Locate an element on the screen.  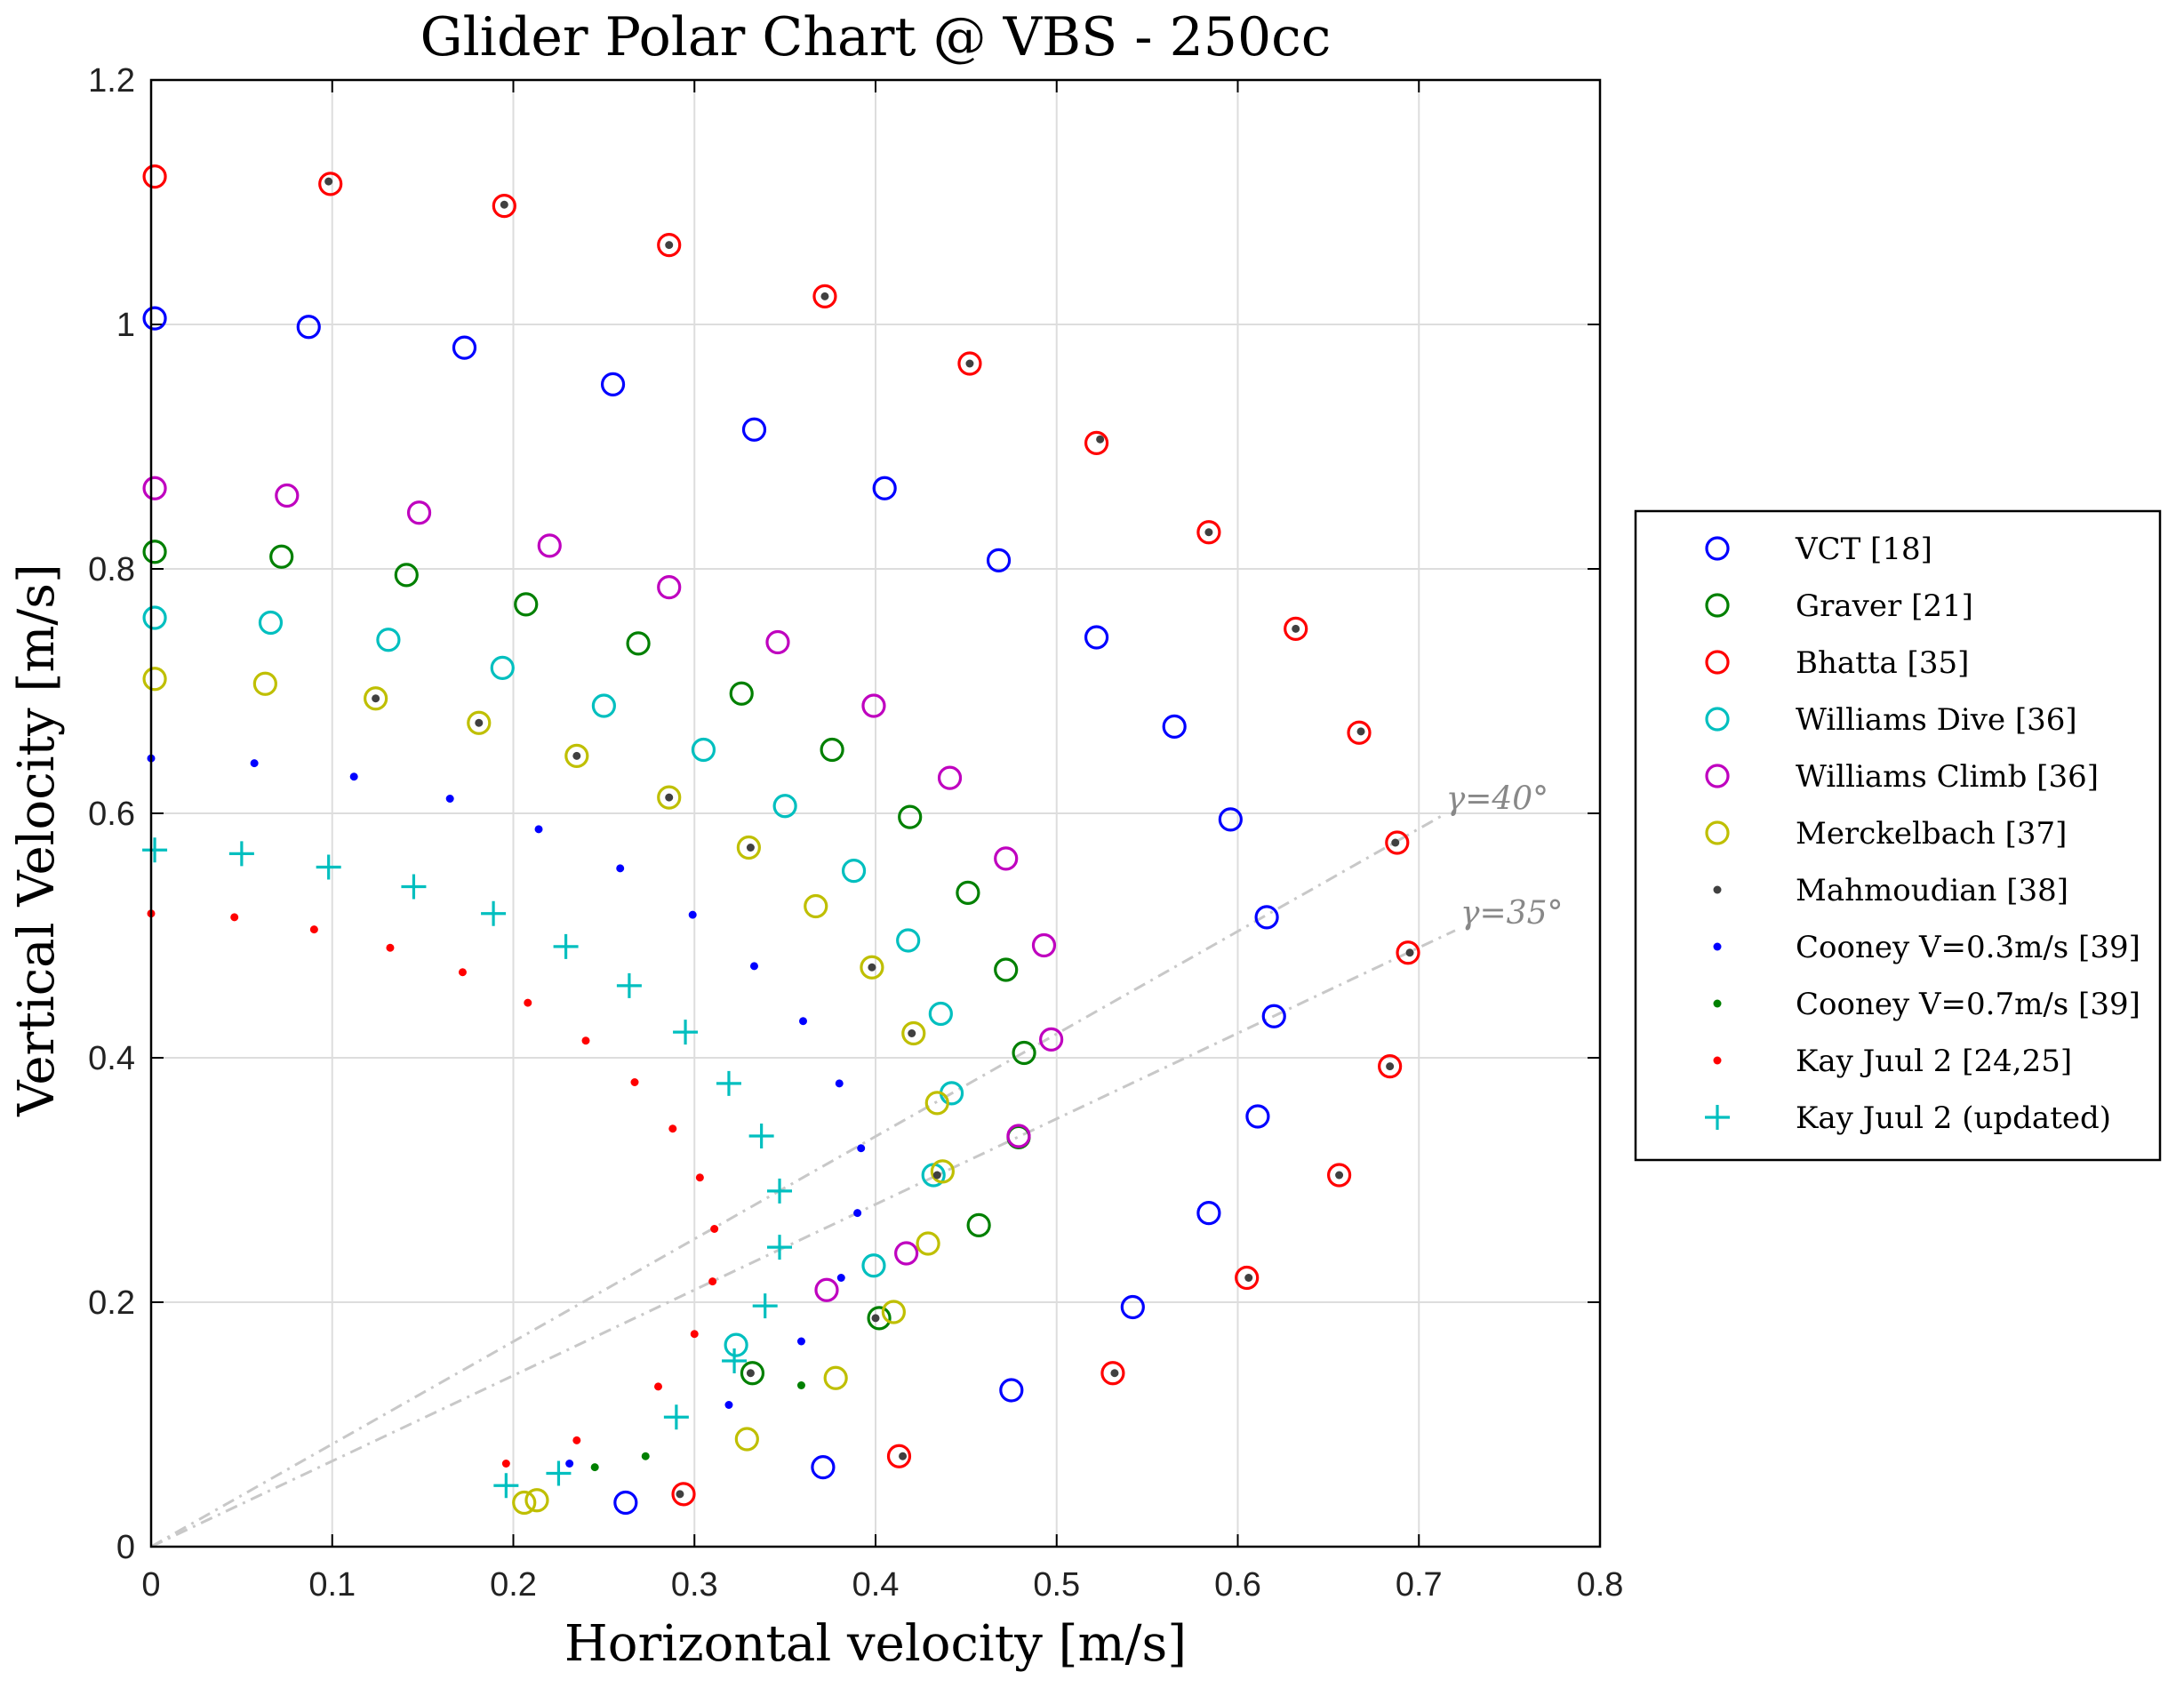
y-tick-label: 0.2 is located at coordinates (111, 1303).